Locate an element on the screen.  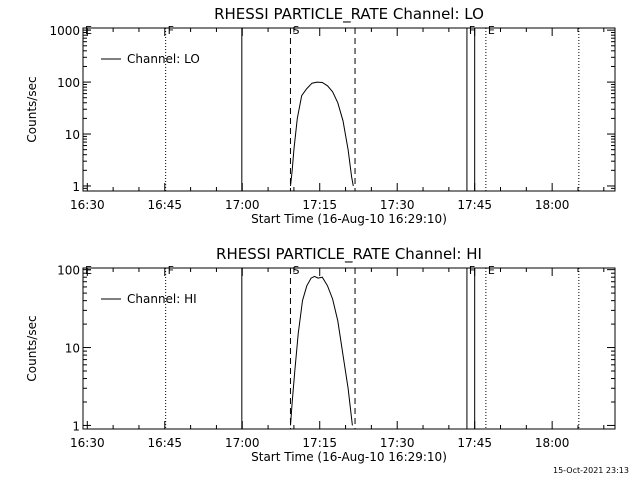
footer-timestamp: 15-Oct-2021 23:13 is located at coordinates (591, 470).